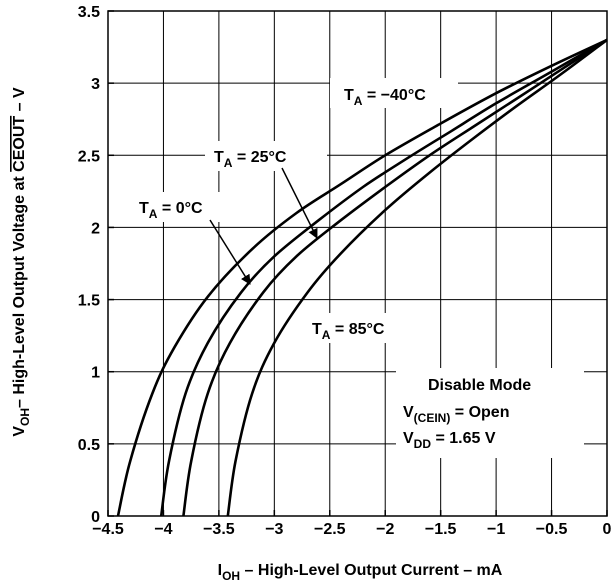 The height and width of the screenshot is (583, 615). What do you see at coordinates (385, 529) in the screenshot?
I see `x-tick-label: −2` at bounding box center [385, 529].